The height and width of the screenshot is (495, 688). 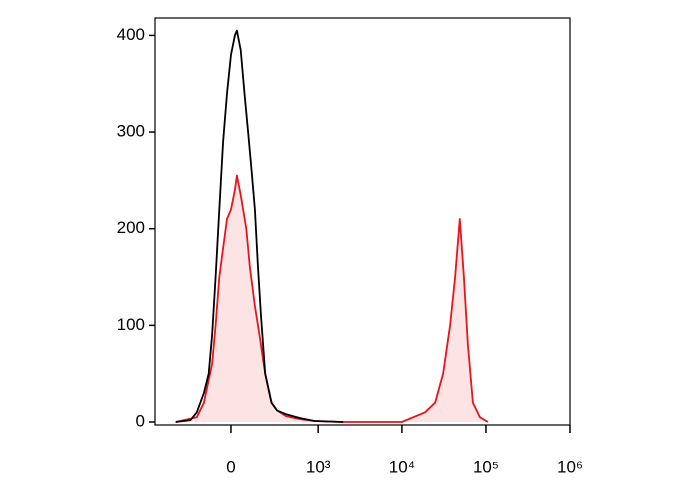 What do you see at coordinates (486, 466) in the screenshot?
I see `x-tick-label: 10⁵` at bounding box center [486, 466].